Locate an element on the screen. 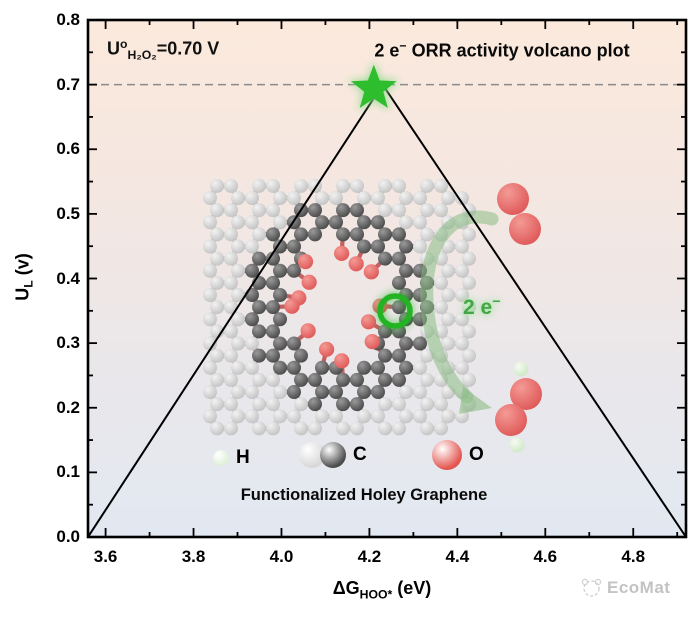 The image size is (693, 618). watermark: EcoMat is located at coordinates (625, 587).